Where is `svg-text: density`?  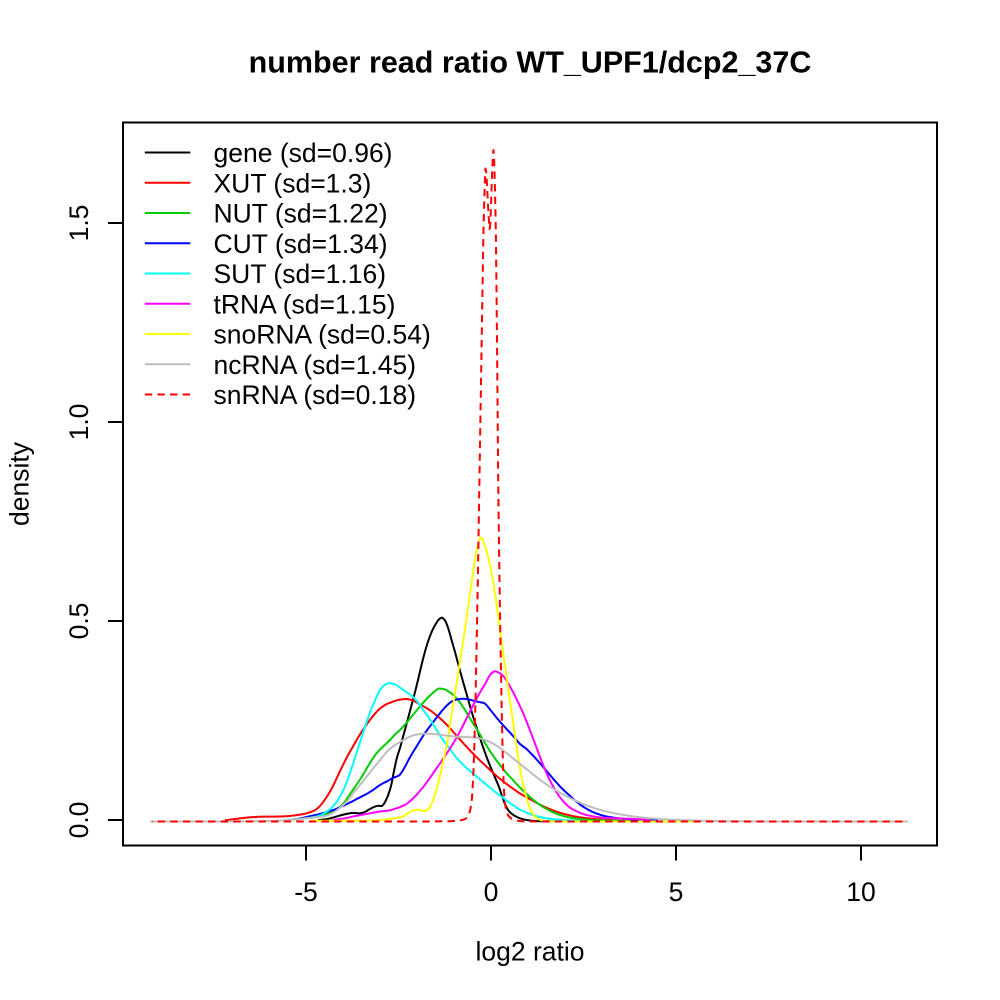 svg-text: density is located at coordinates (20, 483).